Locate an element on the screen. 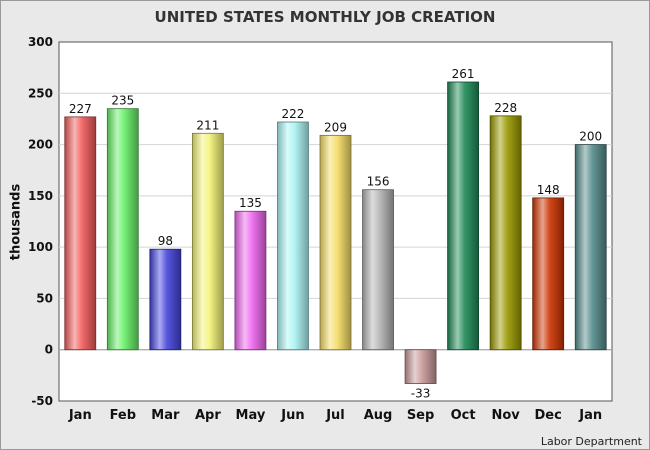 Image resolution: width=650 pixels, height=450 pixels. y-tick-label: 100 is located at coordinates (40, 247).